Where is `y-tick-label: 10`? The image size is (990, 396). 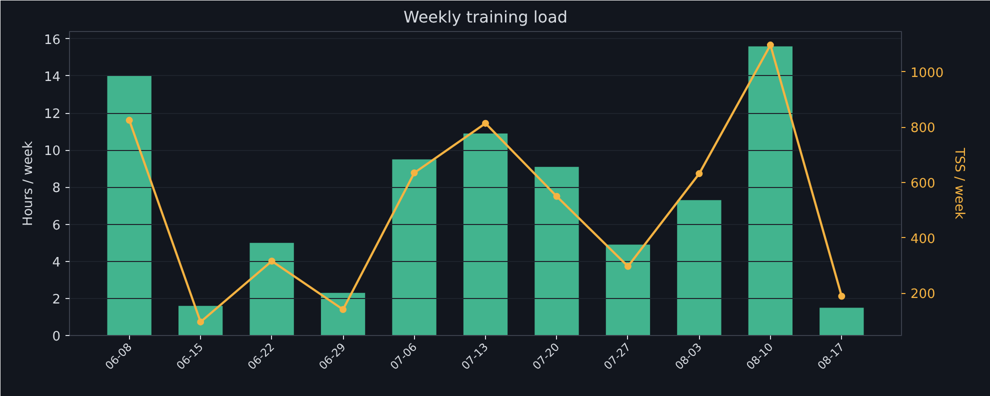
y-tick-label: 10 is located at coordinates (52, 152).